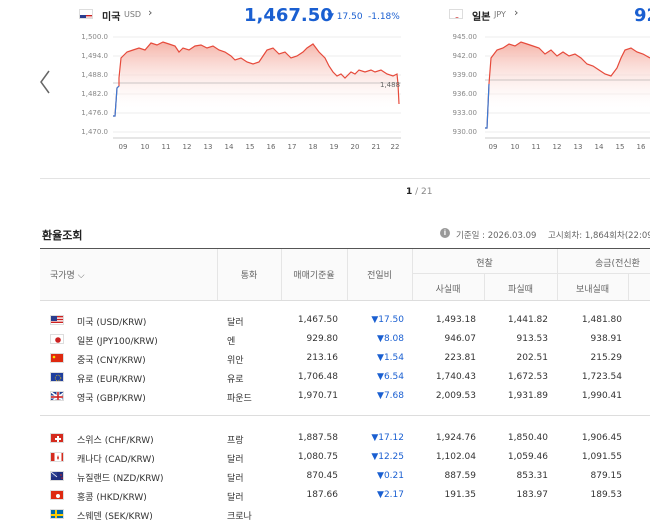 This screenshot has width=650, height=523. What do you see at coordinates (231, 342) in the screenshot?
I see `row-currency: 엔` at bounding box center [231, 342].